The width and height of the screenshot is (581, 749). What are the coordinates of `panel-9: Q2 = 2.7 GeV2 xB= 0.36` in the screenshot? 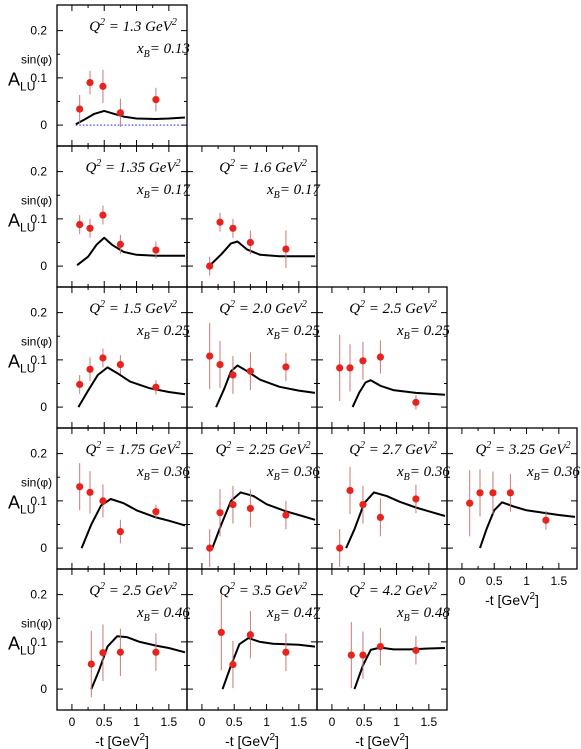 It's located at (383, 498).